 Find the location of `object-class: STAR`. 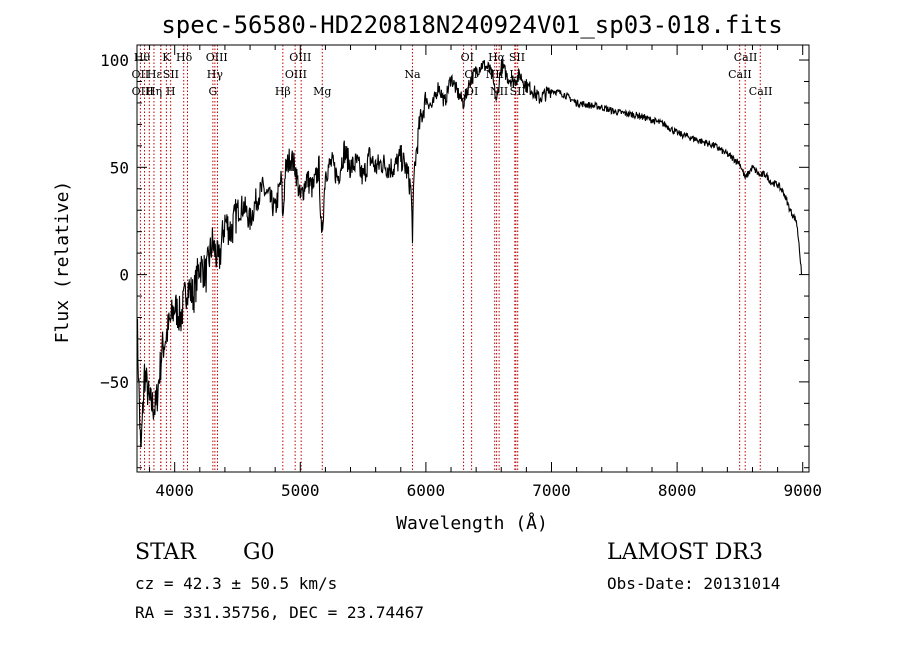

object-class: STAR is located at coordinates (165, 552).